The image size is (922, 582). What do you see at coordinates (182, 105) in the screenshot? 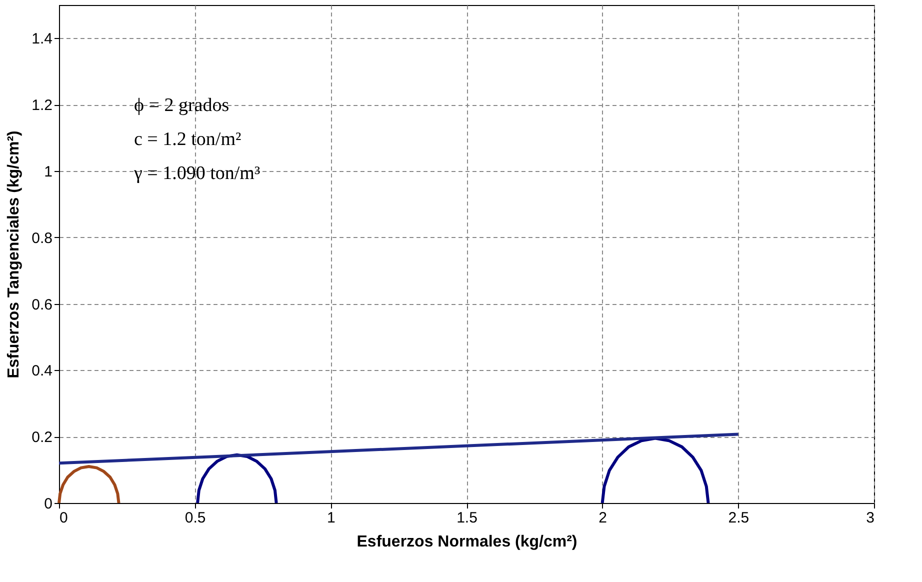
I see `annotation: ϕ = 2 grados` at bounding box center [182, 105].